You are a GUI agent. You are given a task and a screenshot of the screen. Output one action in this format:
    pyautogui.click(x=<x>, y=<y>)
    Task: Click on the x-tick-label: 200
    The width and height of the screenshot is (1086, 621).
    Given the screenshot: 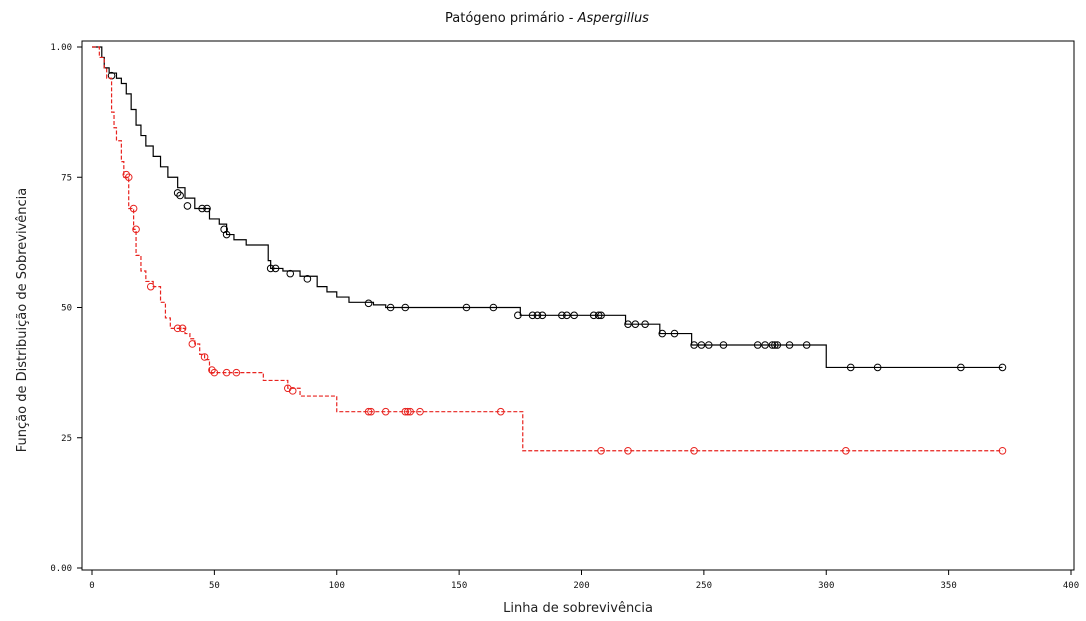 What is the action you would take?
    pyautogui.click(x=581, y=586)
    